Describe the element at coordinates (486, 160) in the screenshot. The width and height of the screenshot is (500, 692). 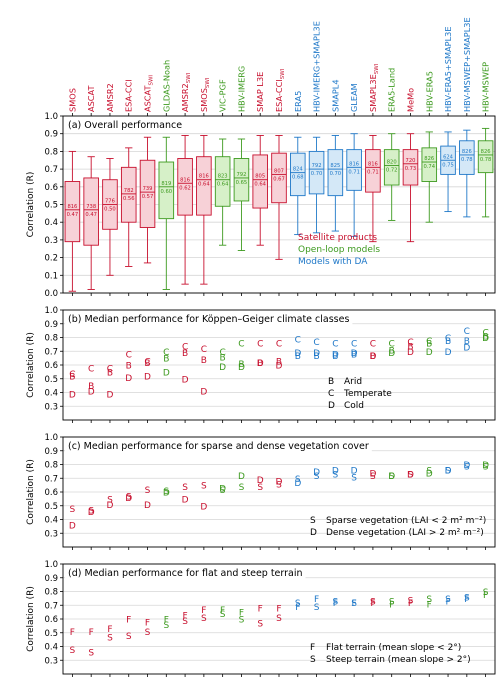
I see `box-median-label: 0.78` at that location.